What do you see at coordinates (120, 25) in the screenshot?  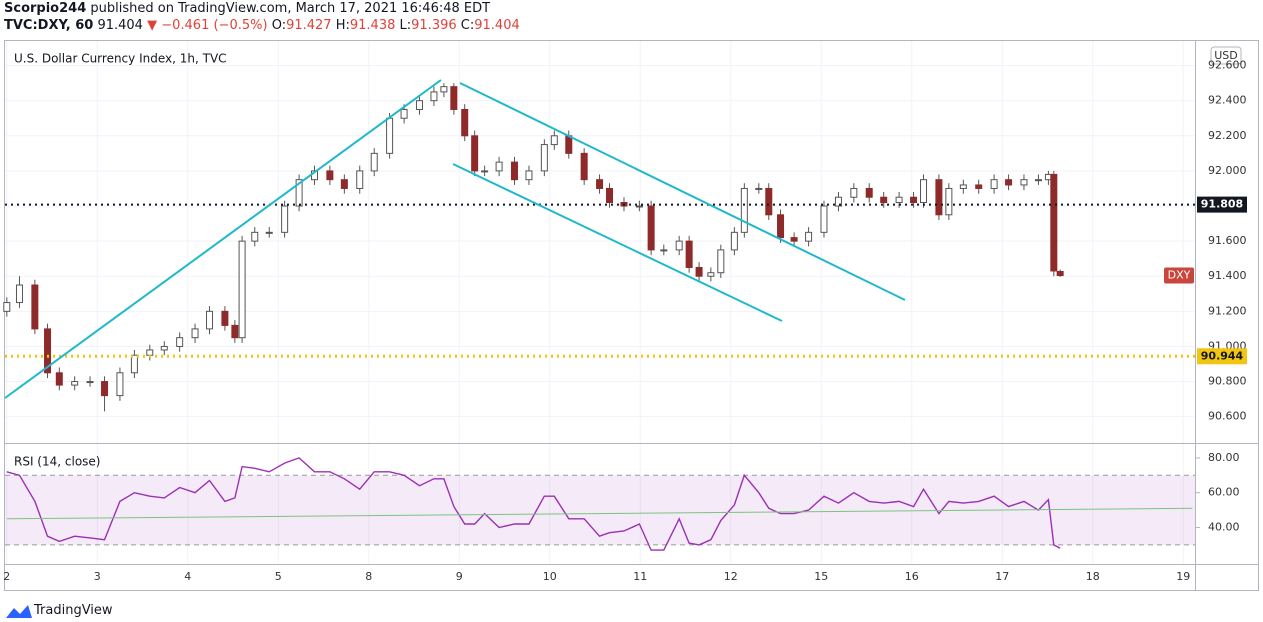 I see `last: 91.404` at bounding box center [120, 25].